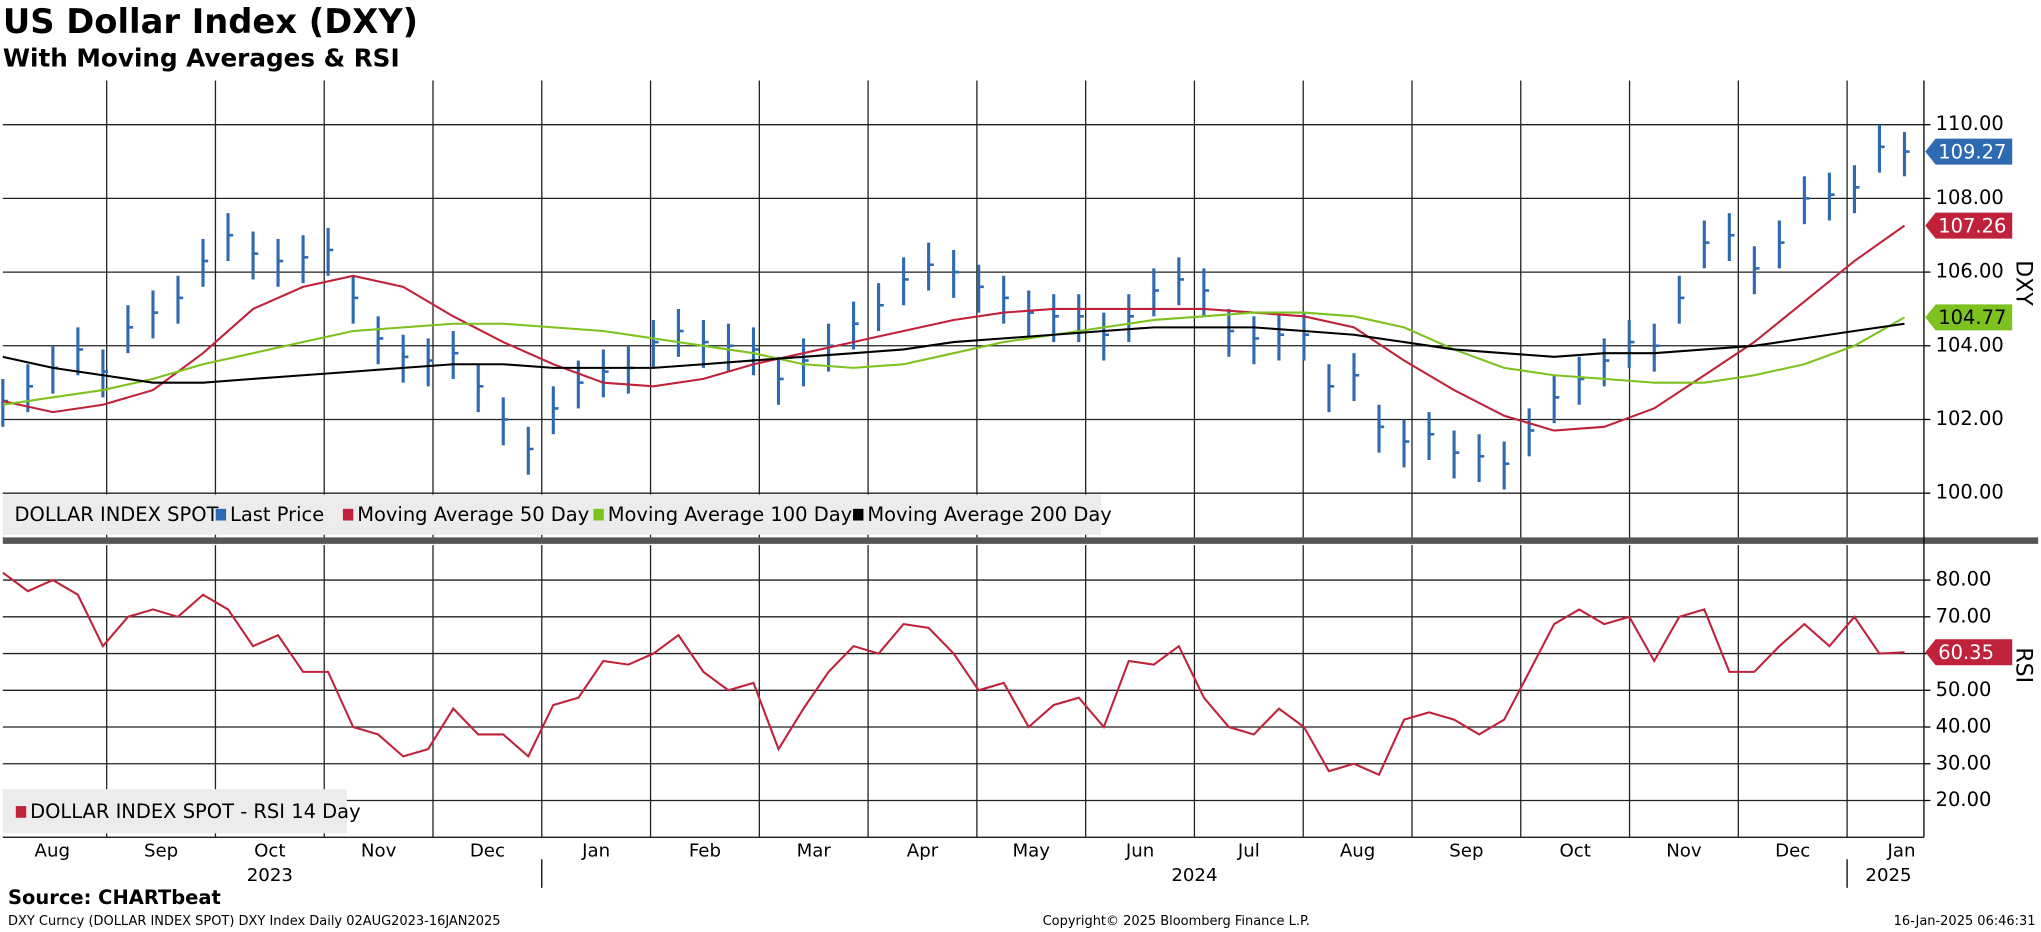 This screenshot has width=2041, height=932. What do you see at coordinates (1964, 726) in the screenshot?
I see `y-tick-label: 40.00` at bounding box center [1964, 726].